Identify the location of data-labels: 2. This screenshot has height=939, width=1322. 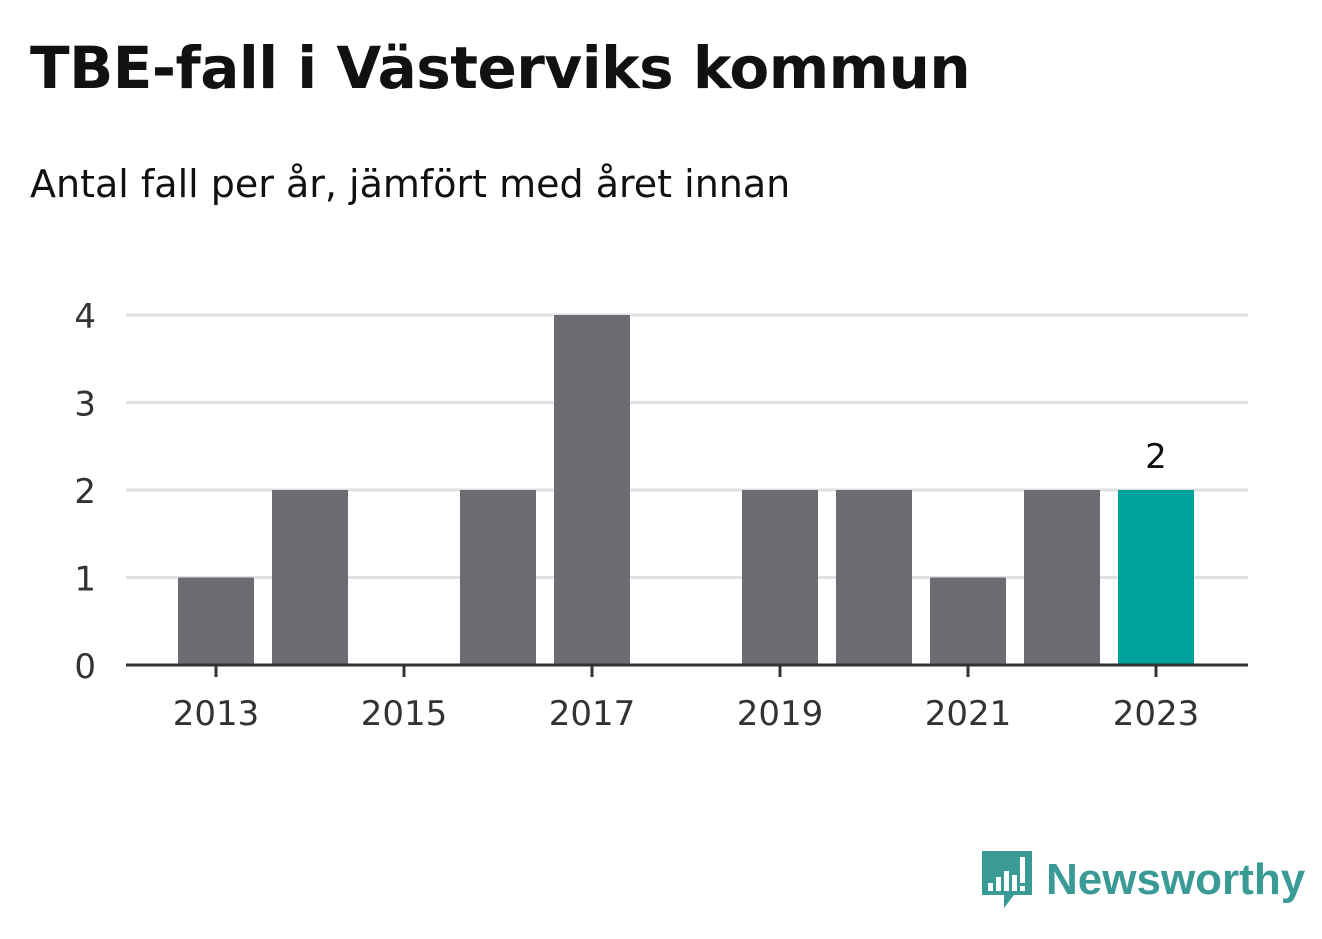
(1156, 457).